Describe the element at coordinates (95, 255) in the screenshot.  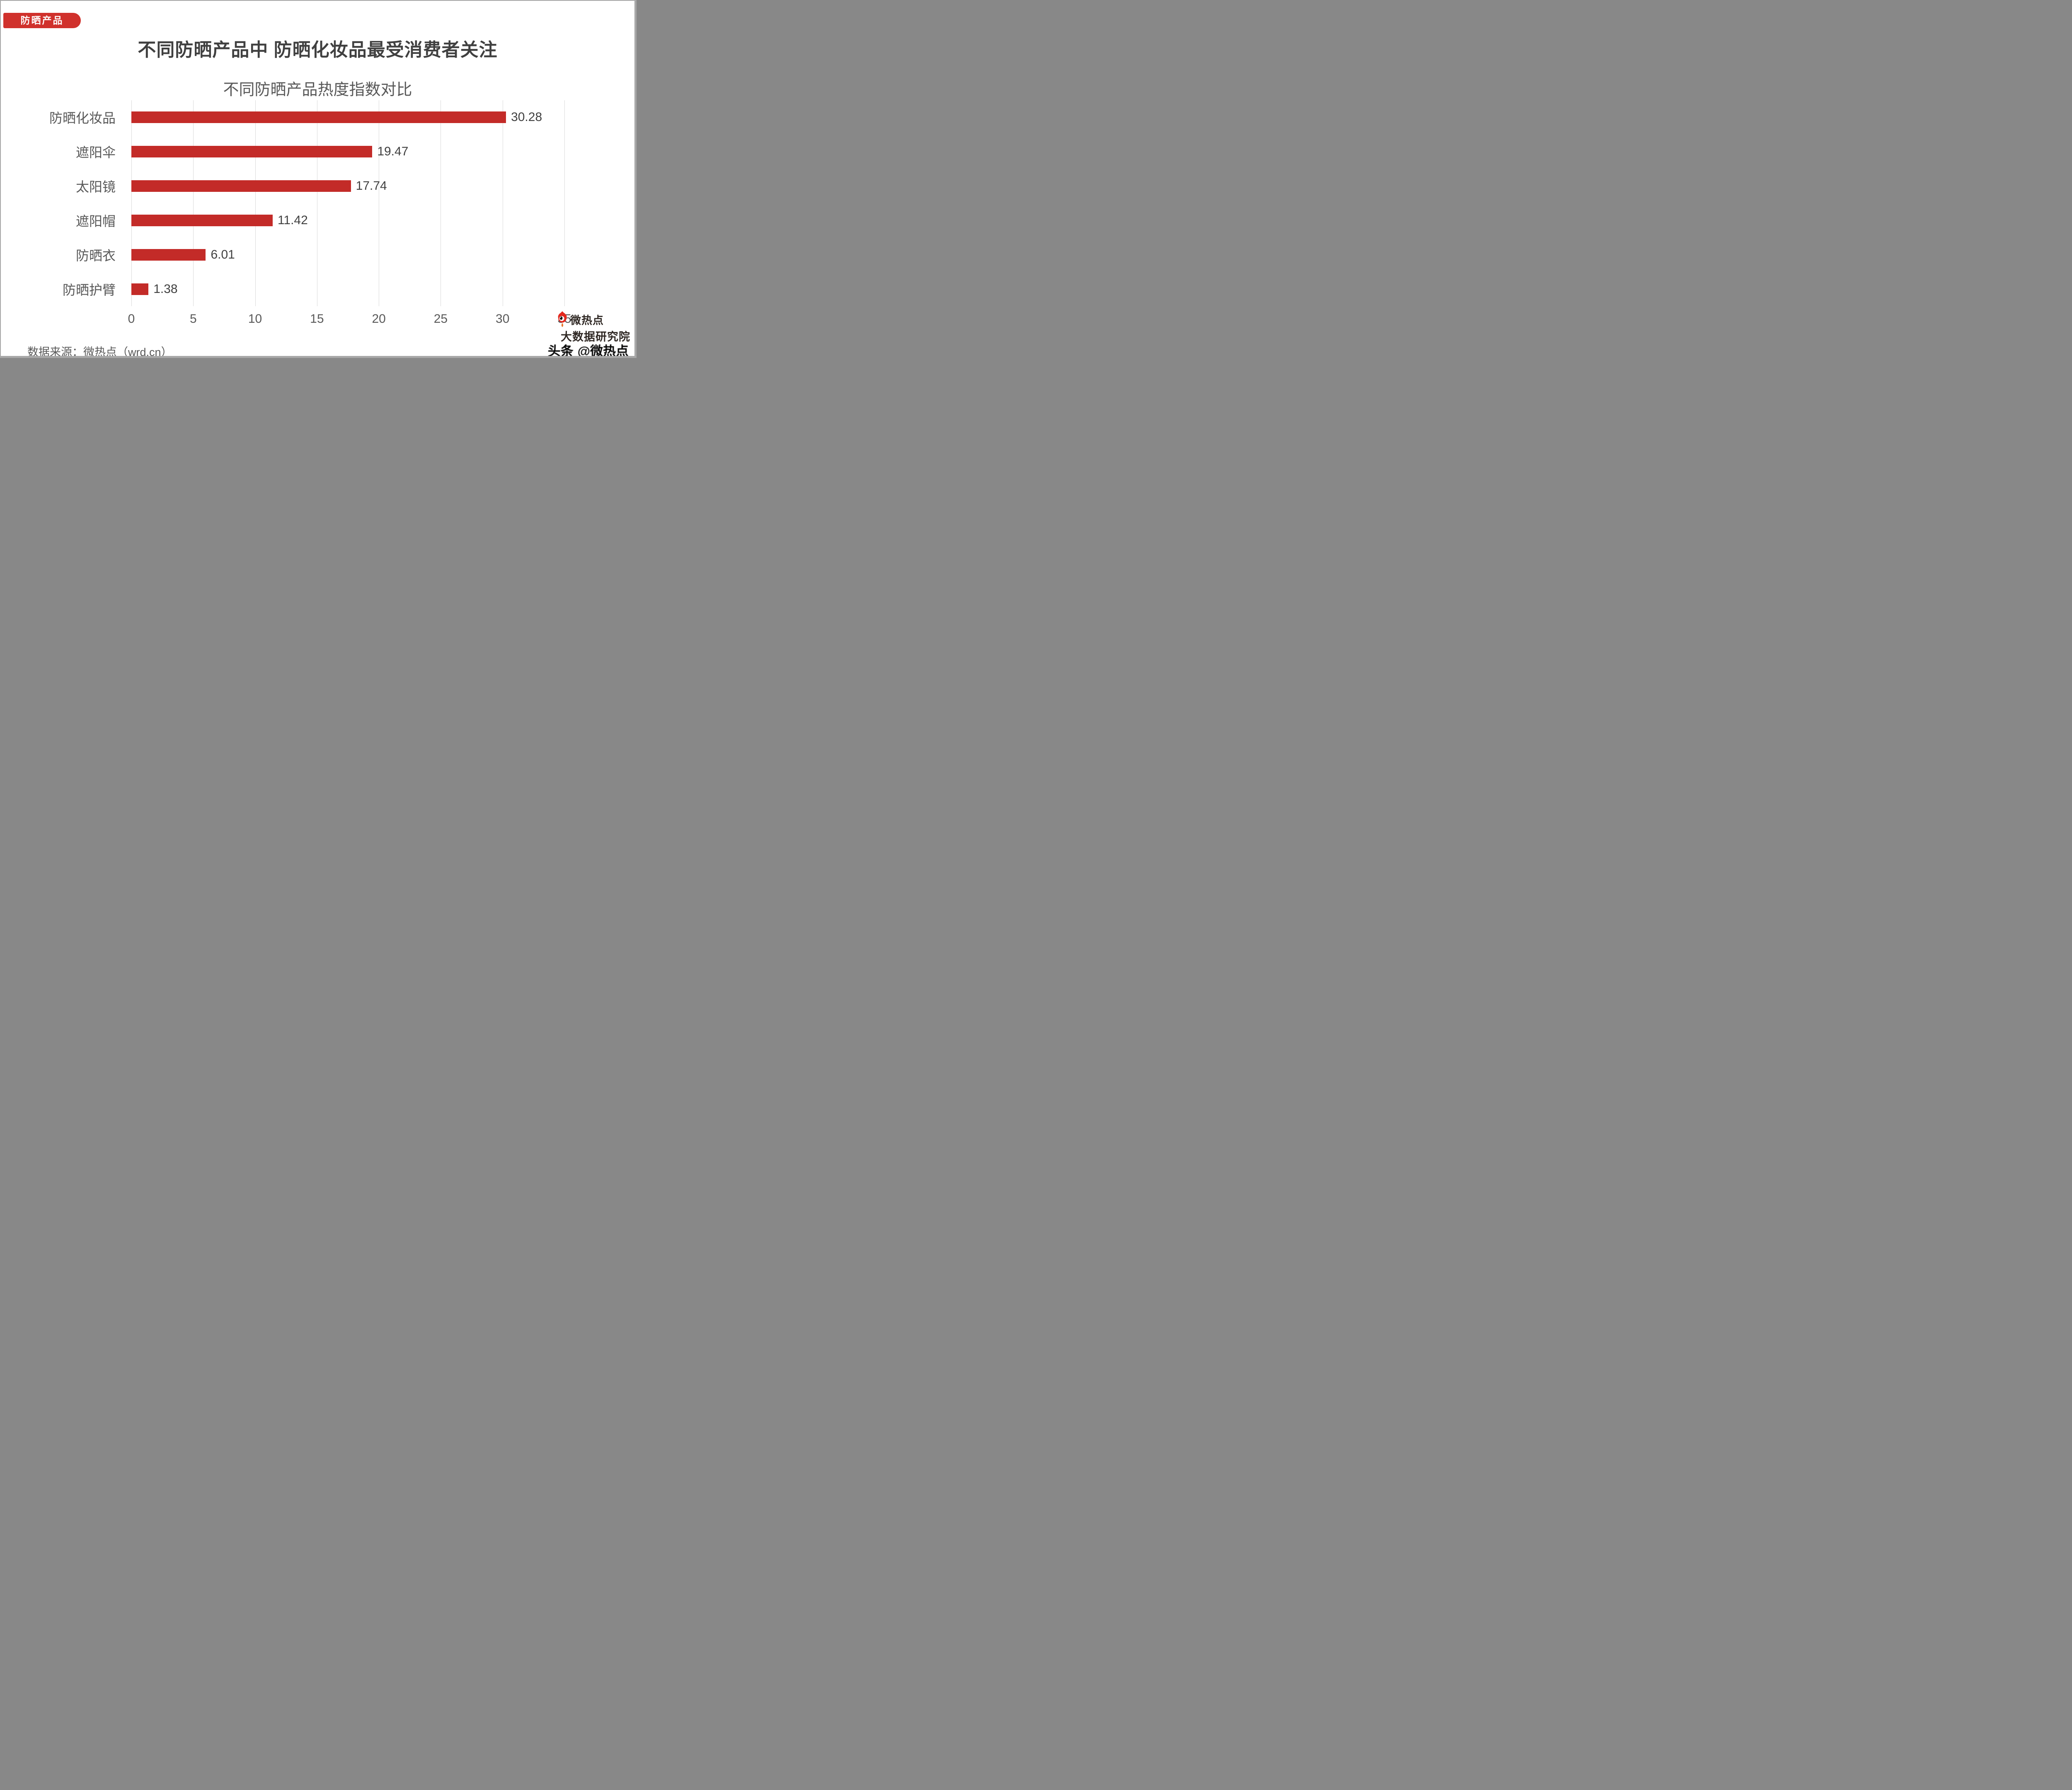
I see `category-label: 防晒衣` at that location.